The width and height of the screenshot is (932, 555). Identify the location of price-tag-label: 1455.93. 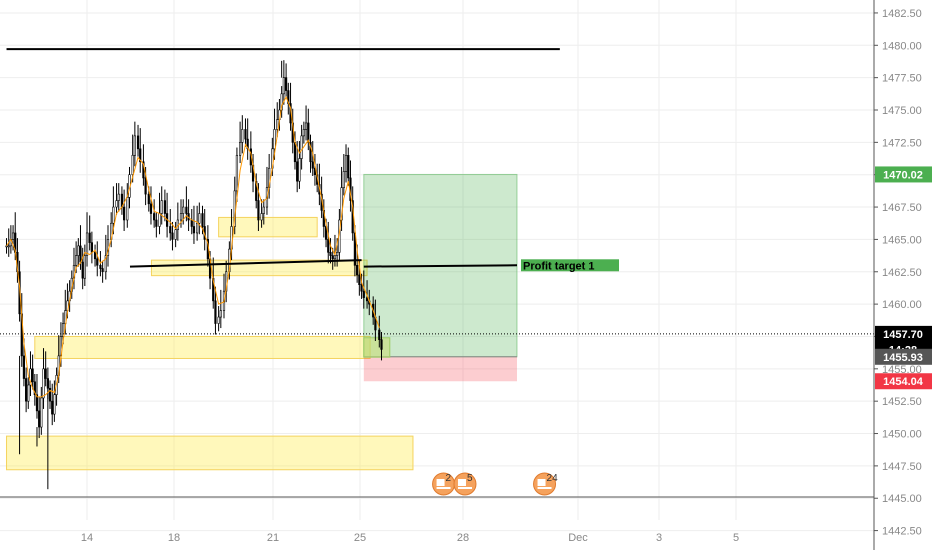
(903, 358).